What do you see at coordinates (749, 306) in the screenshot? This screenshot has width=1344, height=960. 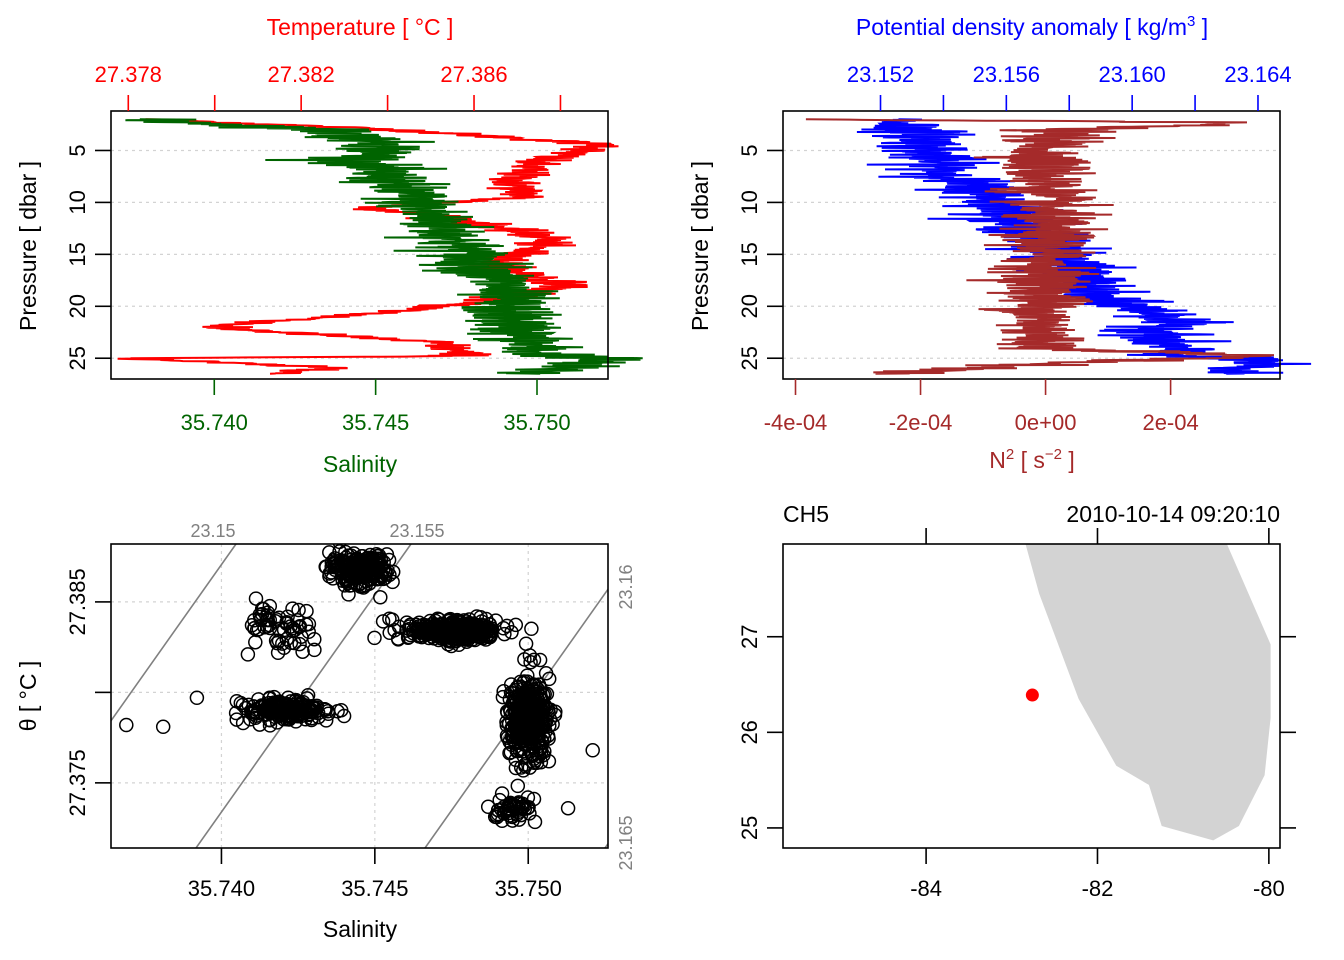 I see `y-tick-label: 20` at bounding box center [749, 306].